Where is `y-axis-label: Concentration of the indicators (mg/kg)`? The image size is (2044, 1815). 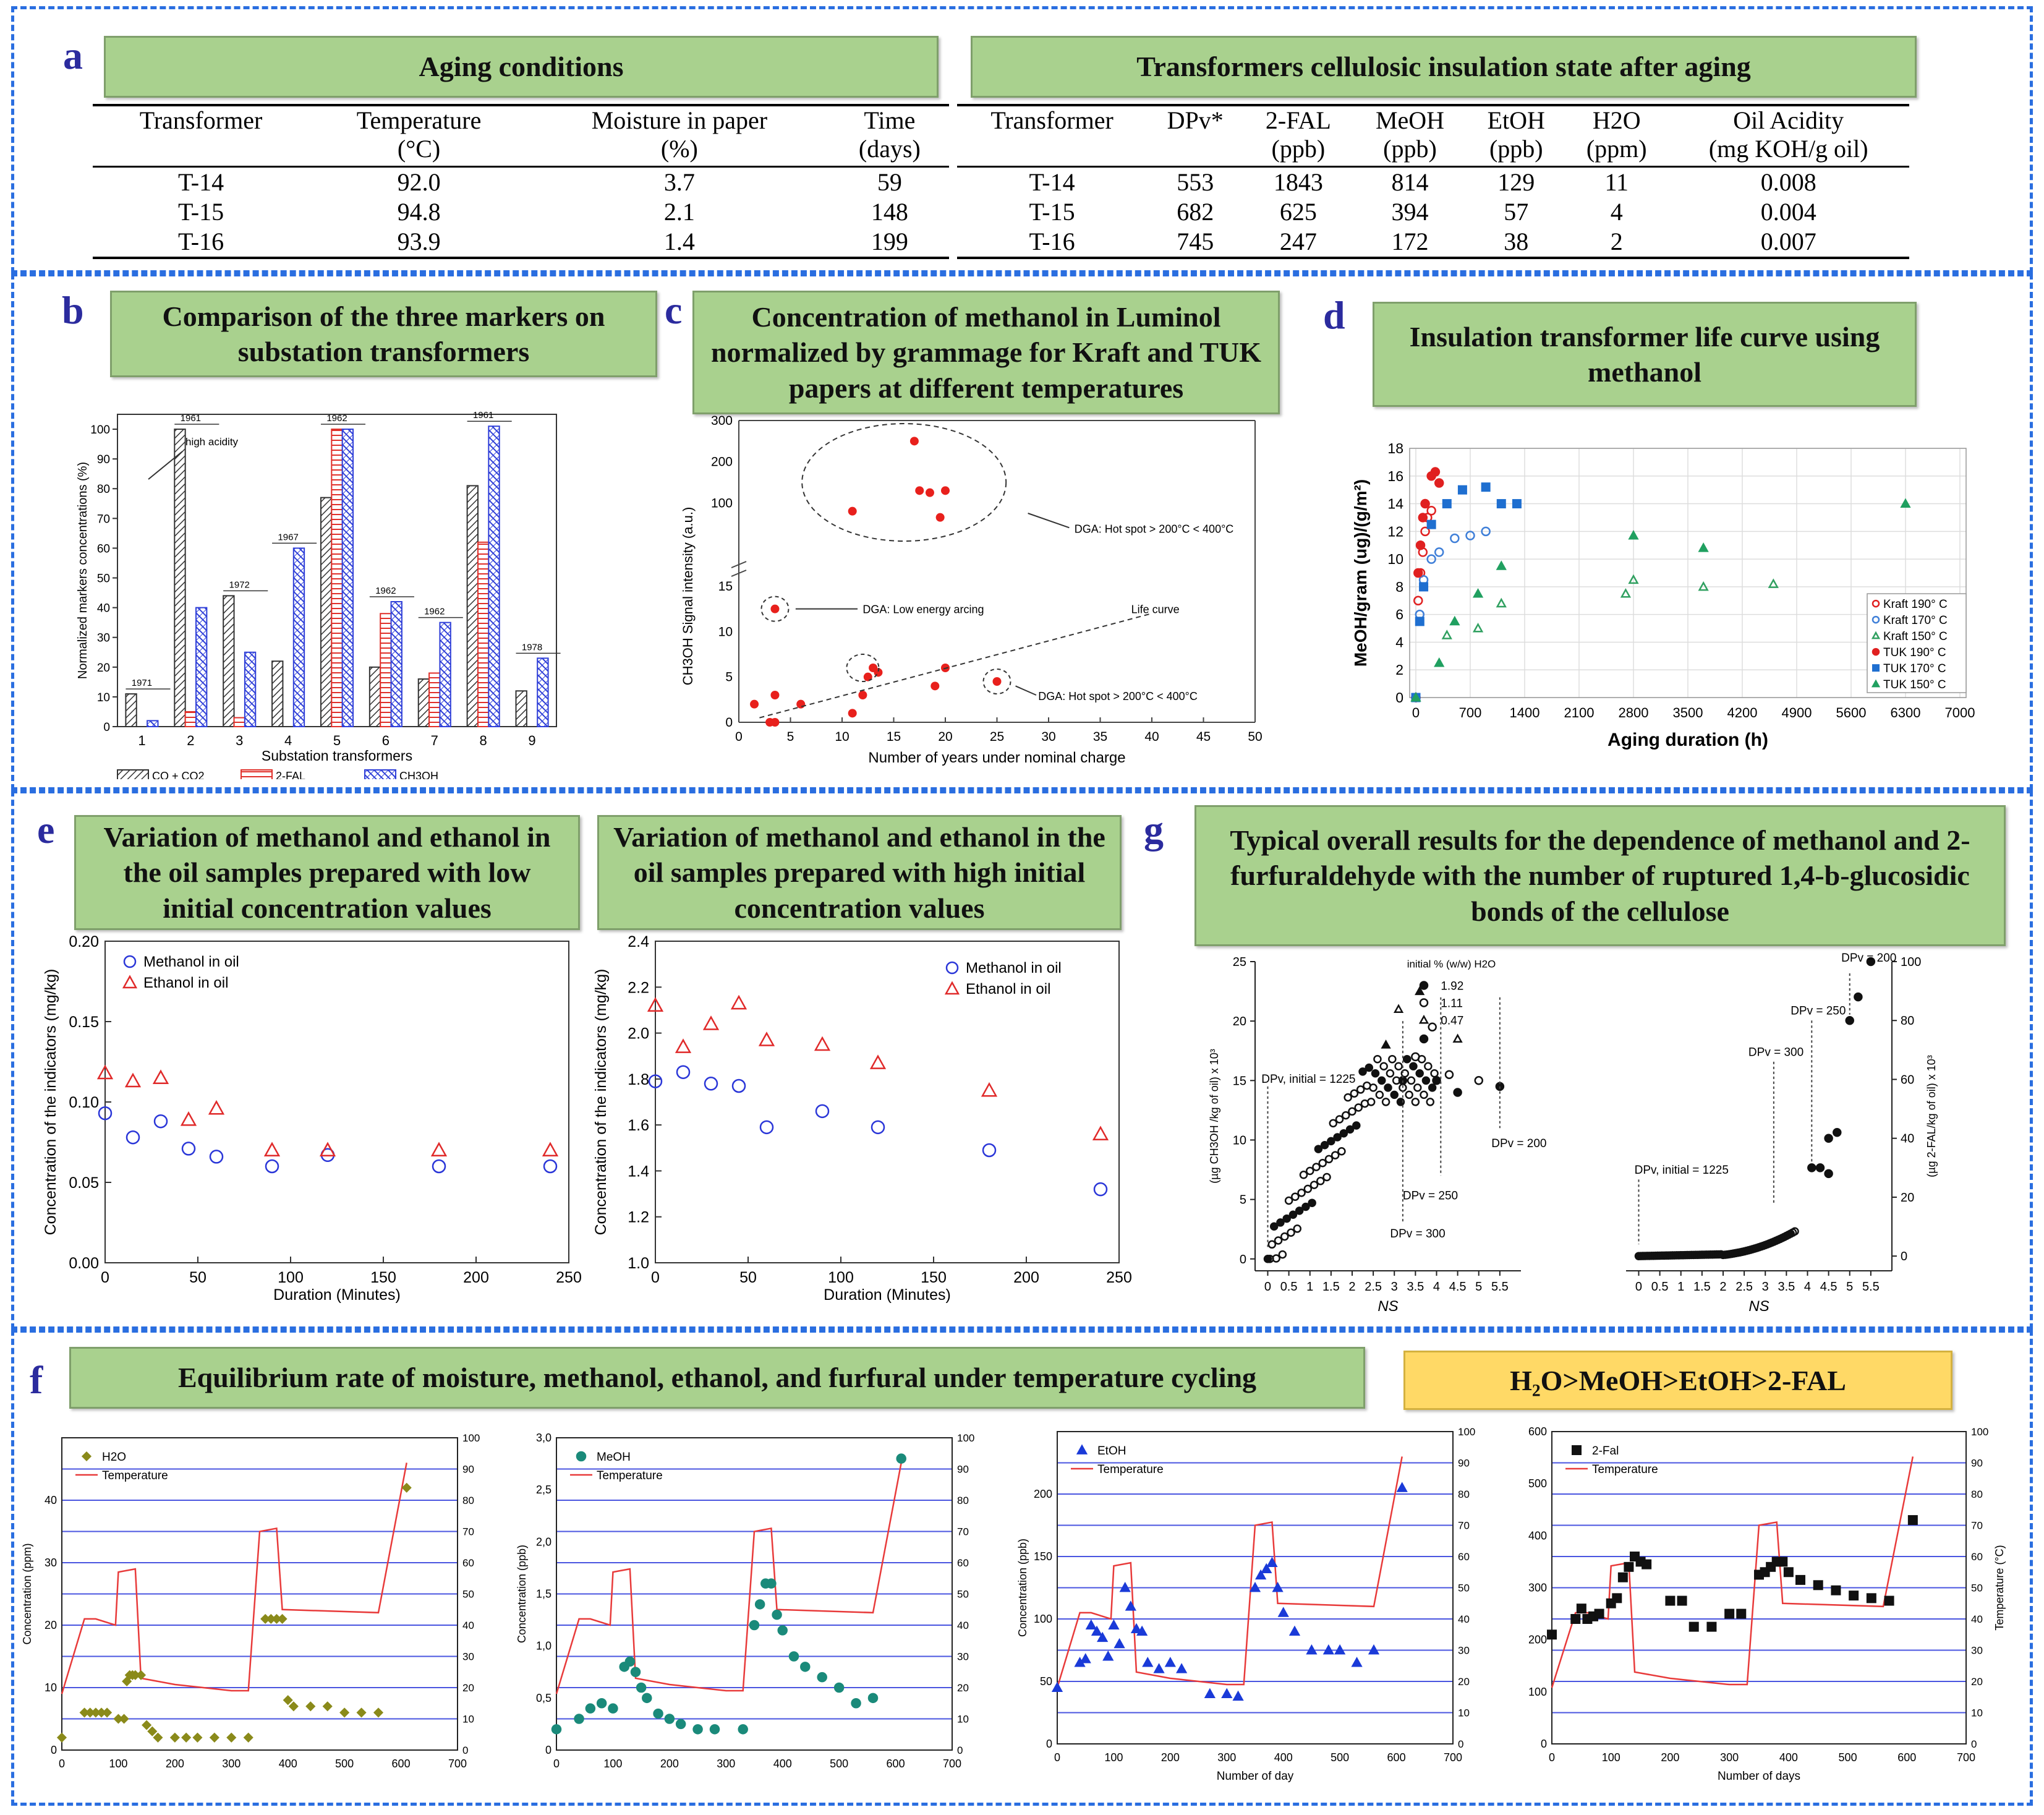 y-axis-label: Concentration of the indicators (mg/kg) is located at coordinates (601, 1102).